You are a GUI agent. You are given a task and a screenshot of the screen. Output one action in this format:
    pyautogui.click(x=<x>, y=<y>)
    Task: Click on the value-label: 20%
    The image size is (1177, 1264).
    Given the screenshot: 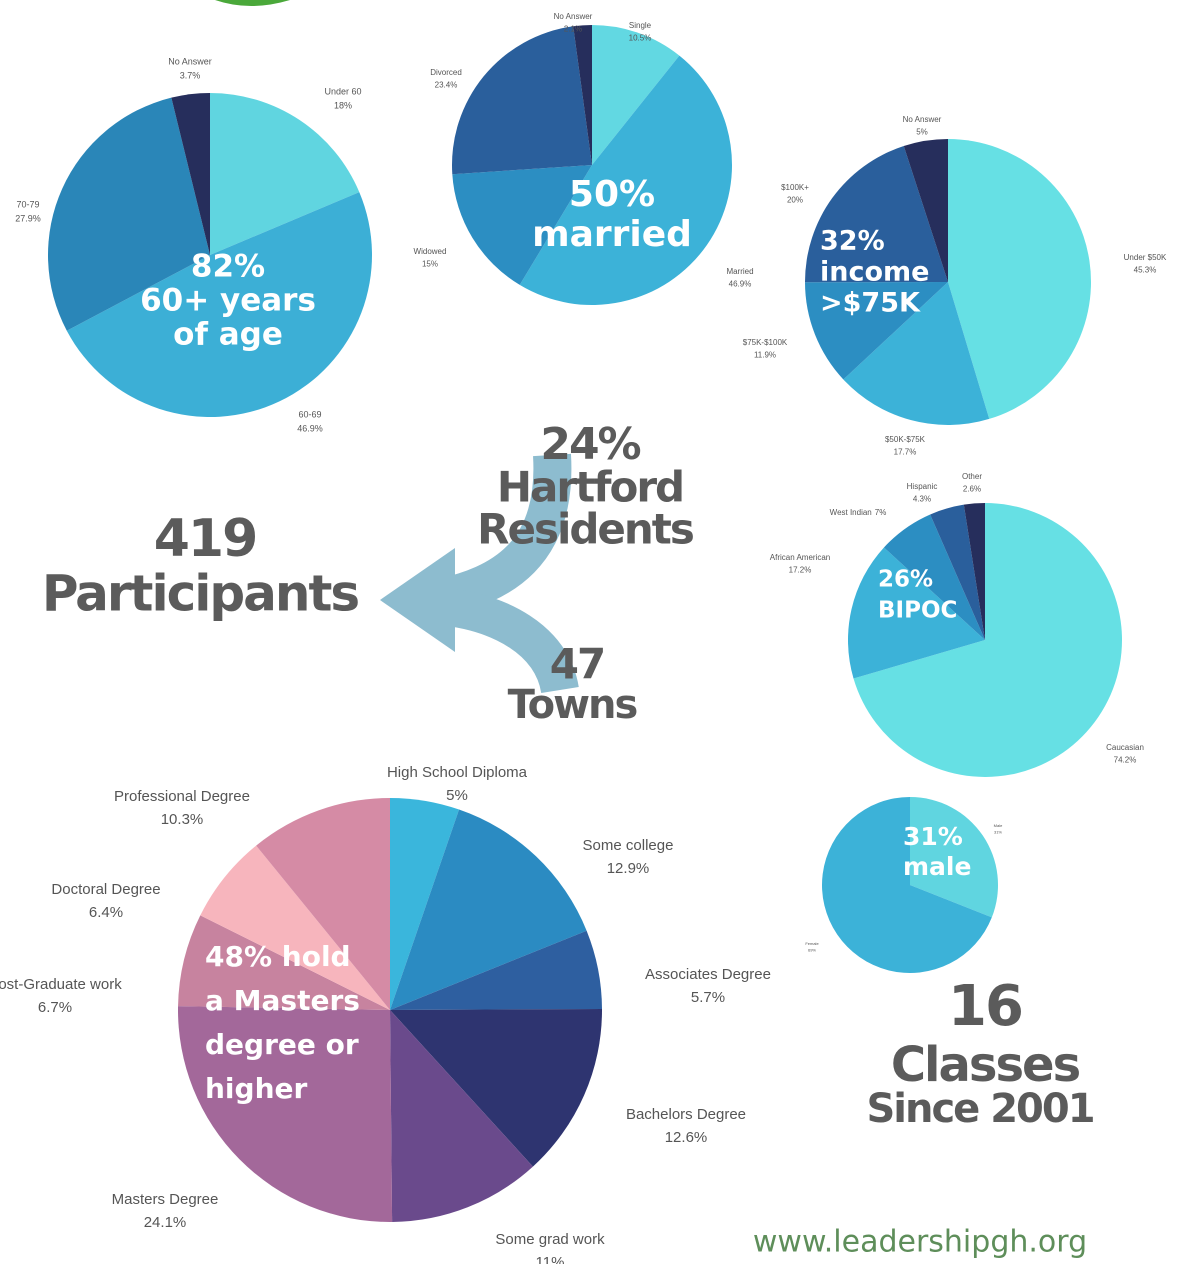 What is the action you would take?
    pyautogui.click(x=795, y=200)
    